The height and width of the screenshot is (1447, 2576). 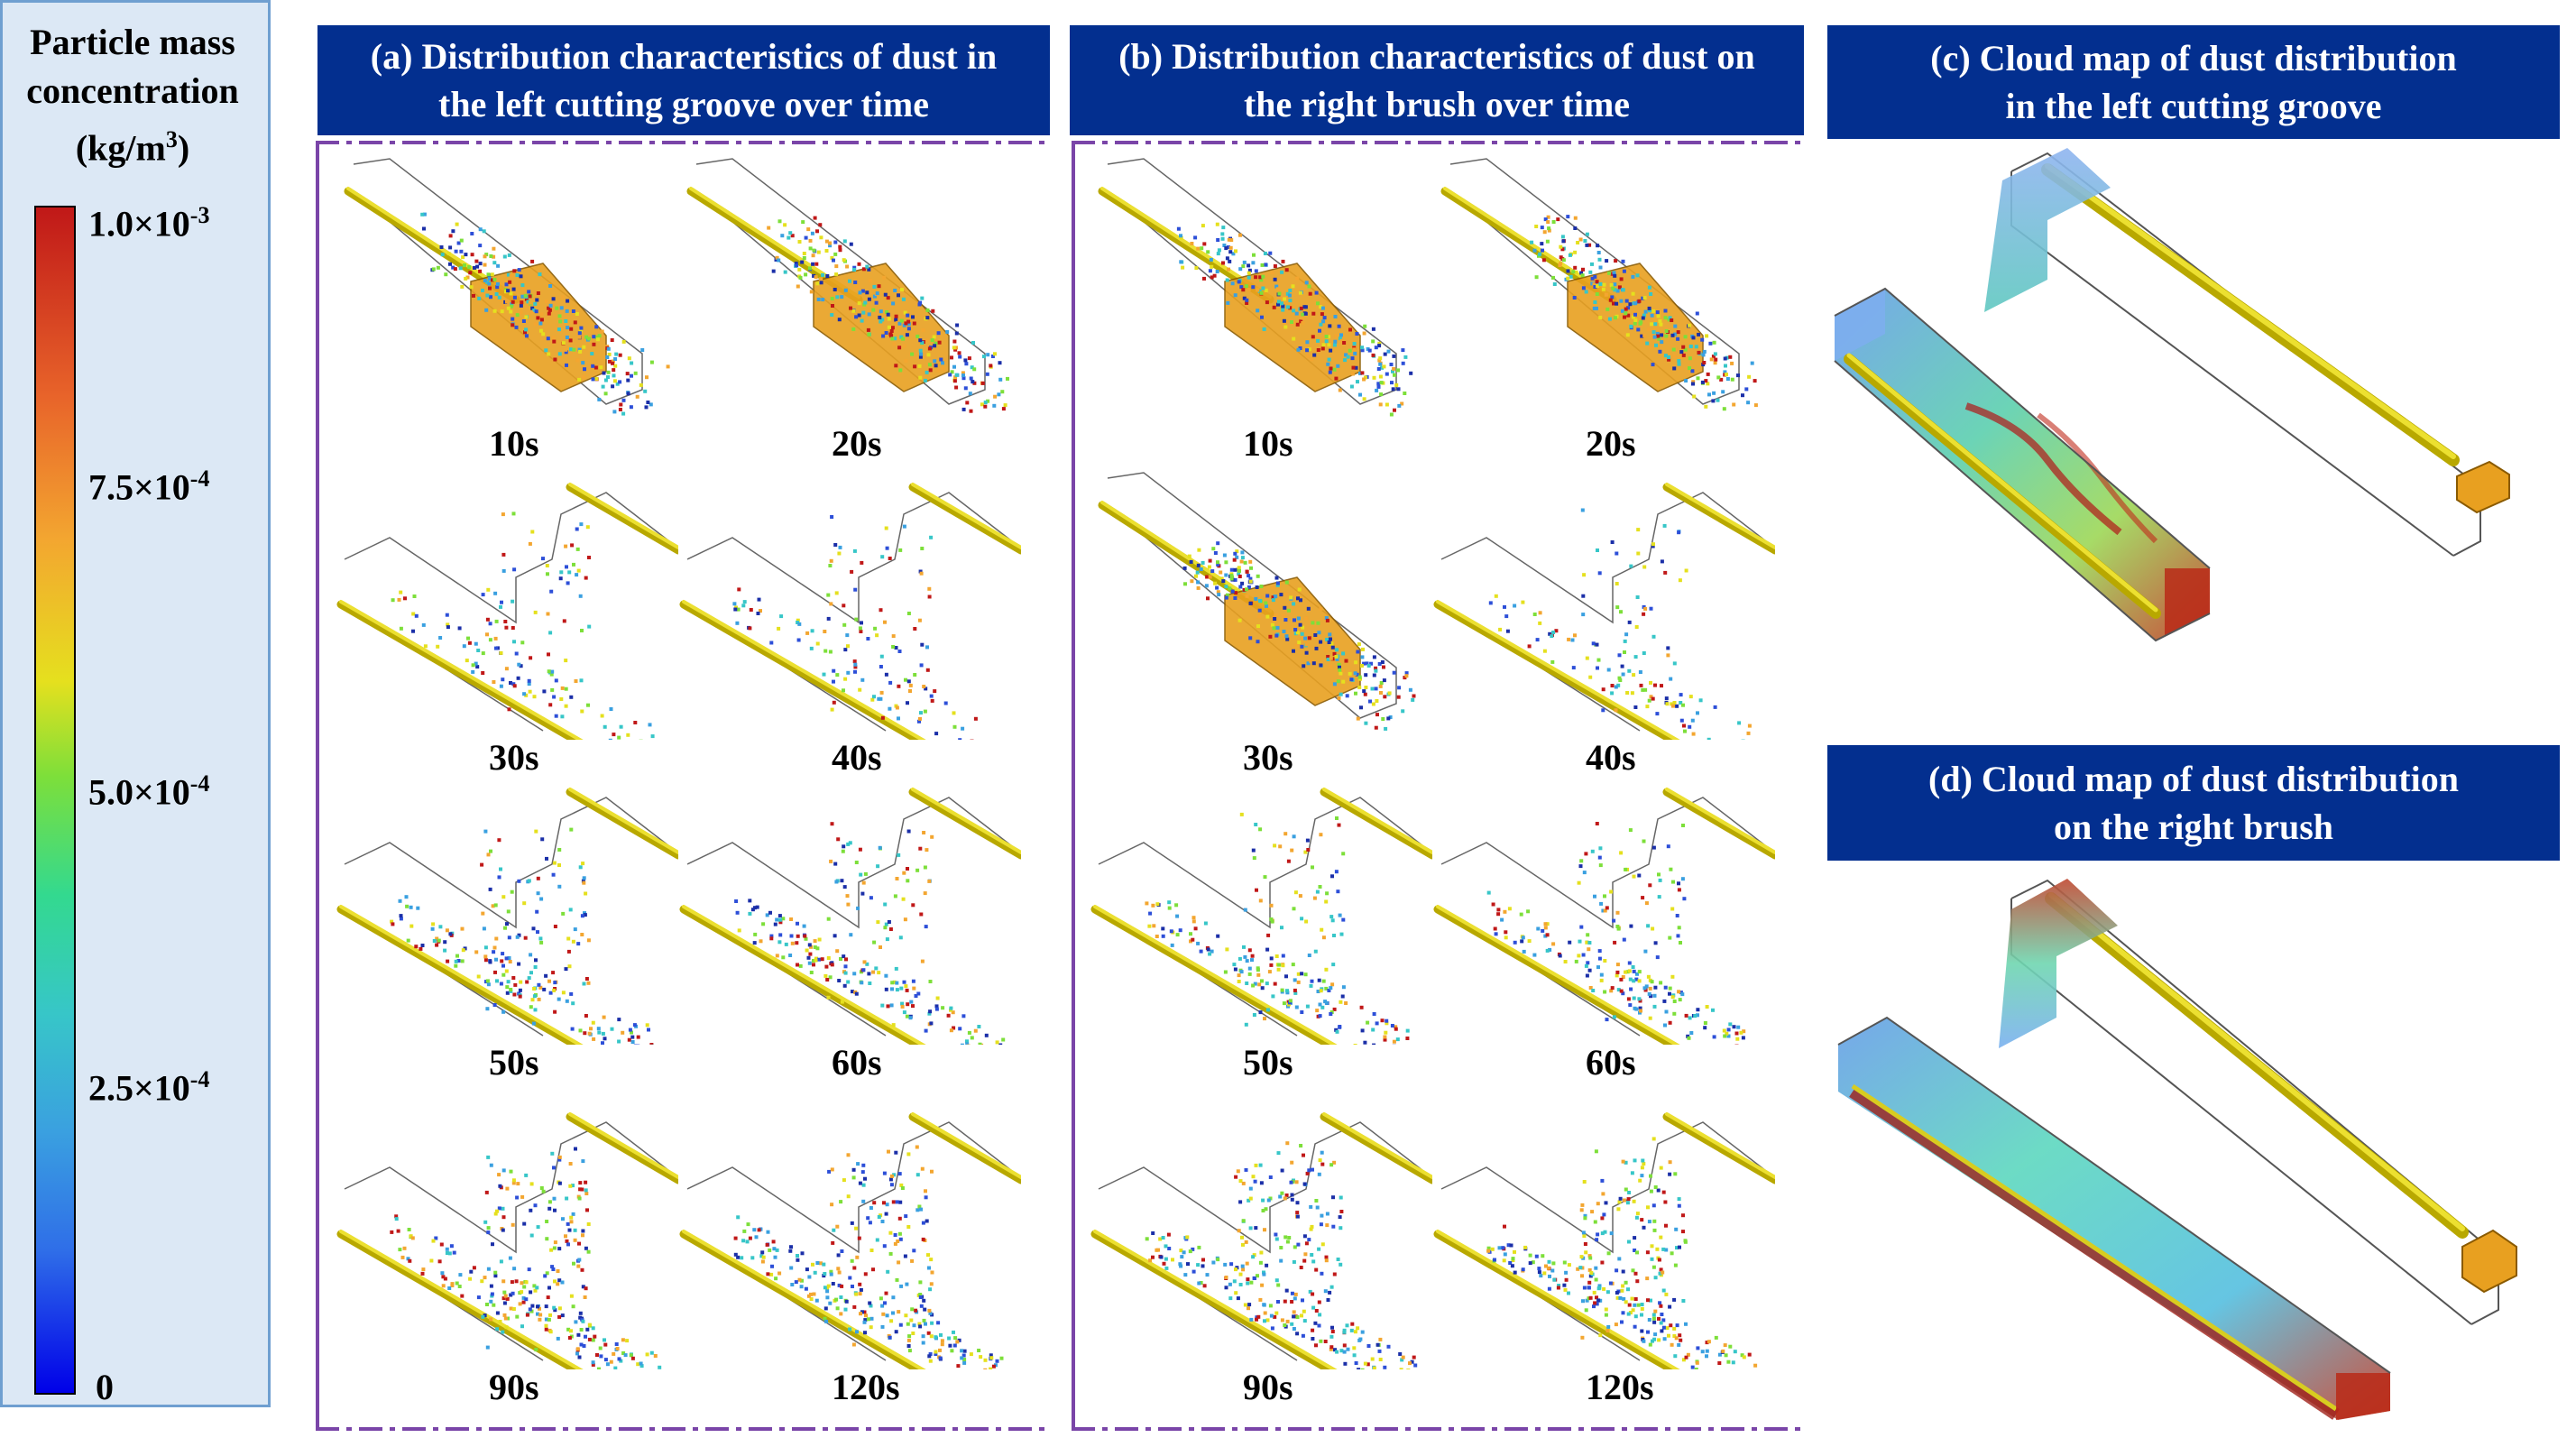 I want to click on panel-c-title-line2: in the left cutting groove, so click(x=2194, y=106).